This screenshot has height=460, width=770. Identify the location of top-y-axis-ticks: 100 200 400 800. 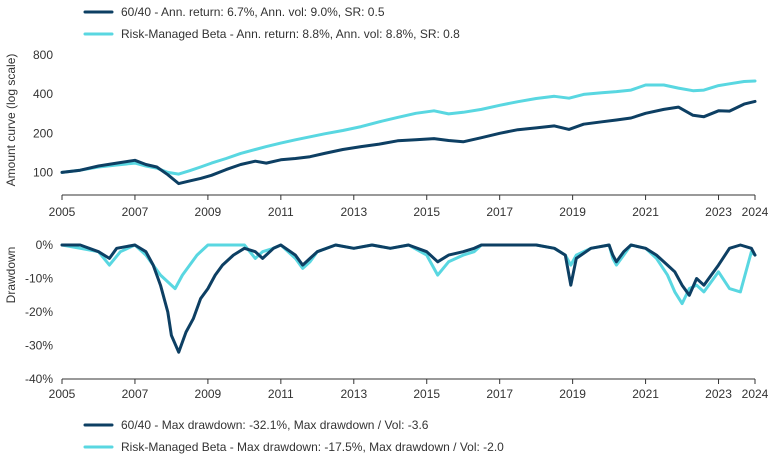
(43, 113).